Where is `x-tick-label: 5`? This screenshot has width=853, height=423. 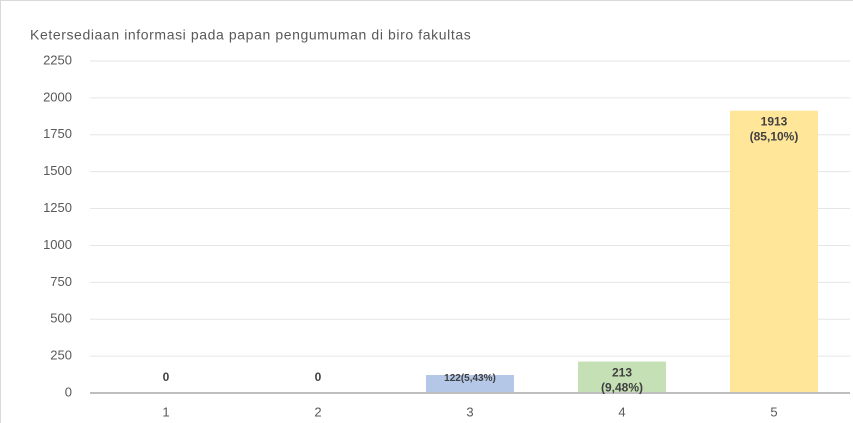
x-tick-label: 5 is located at coordinates (773, 411).